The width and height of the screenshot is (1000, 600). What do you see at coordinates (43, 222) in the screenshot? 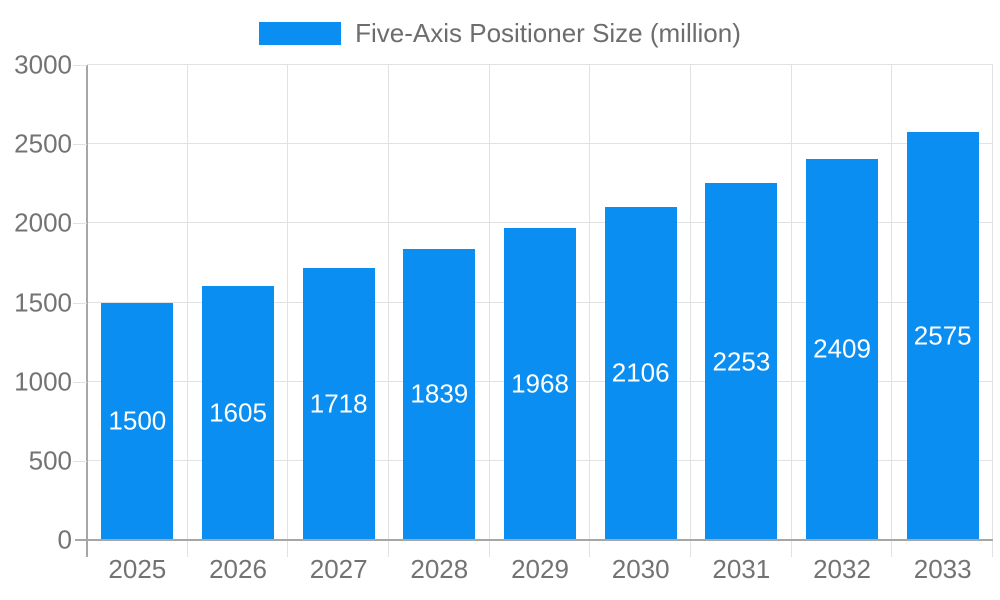
I see `y-axis-tick-label: 2000` at bounding box center [43, 222].